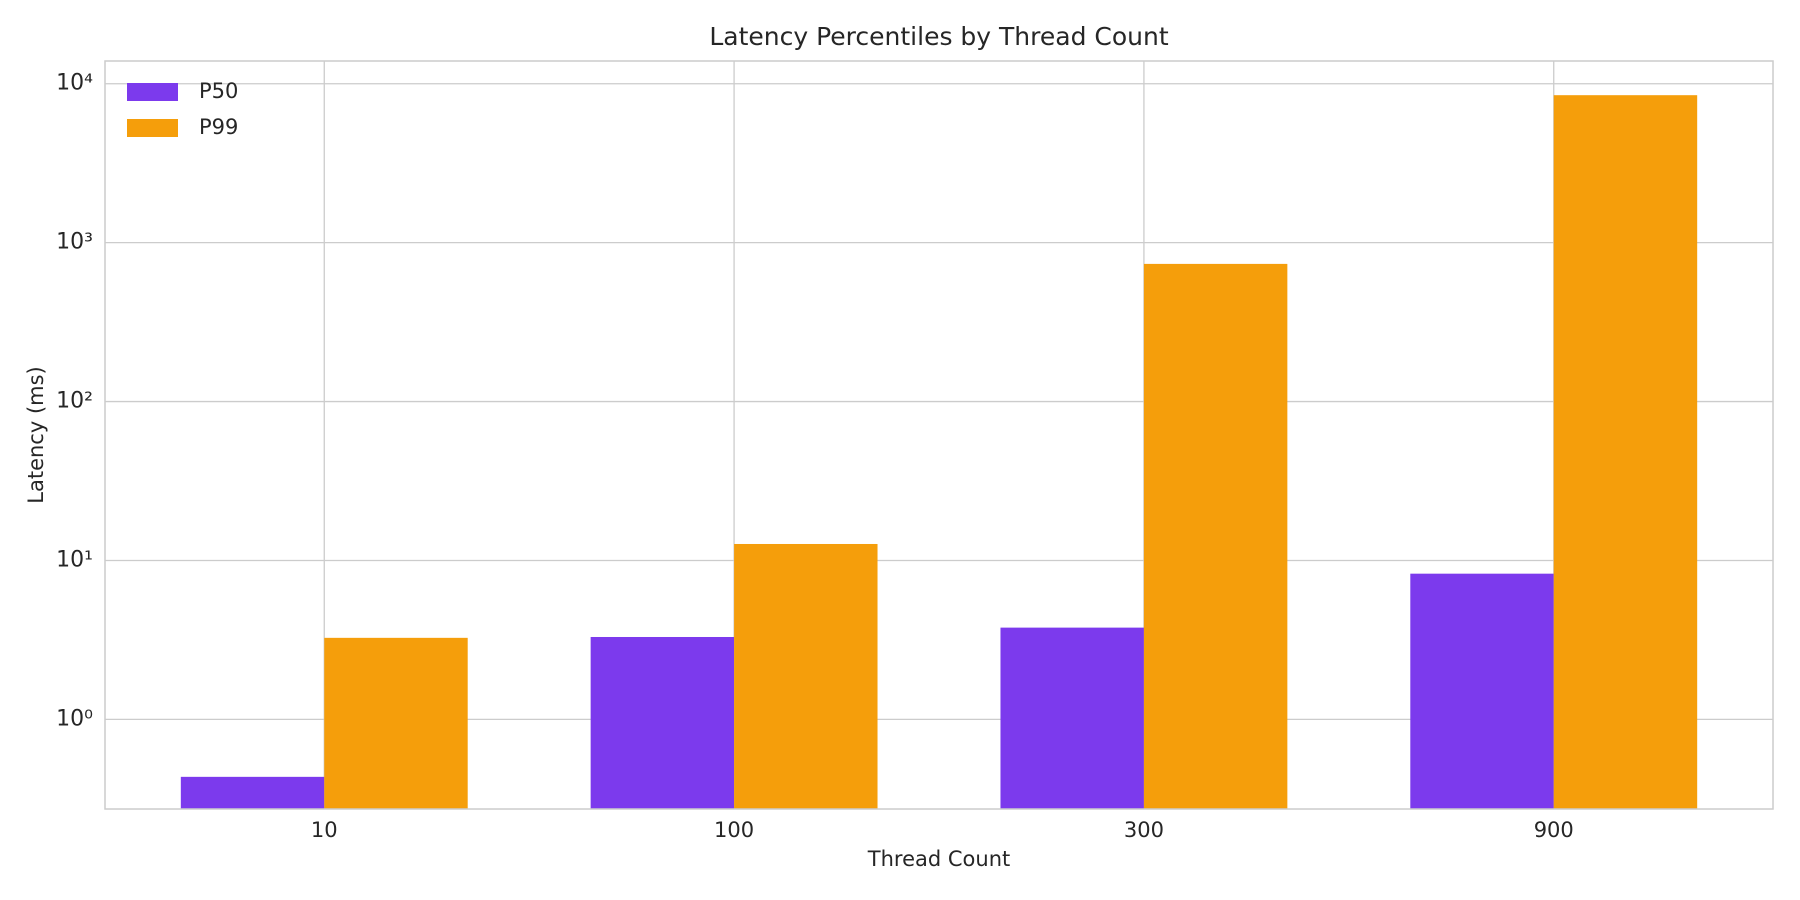 The height and width of the screenshot is (900, 1800). Describe the element at coordinates (734, 830) in the screenshot. I see `x-tick-label: 100` at that location.